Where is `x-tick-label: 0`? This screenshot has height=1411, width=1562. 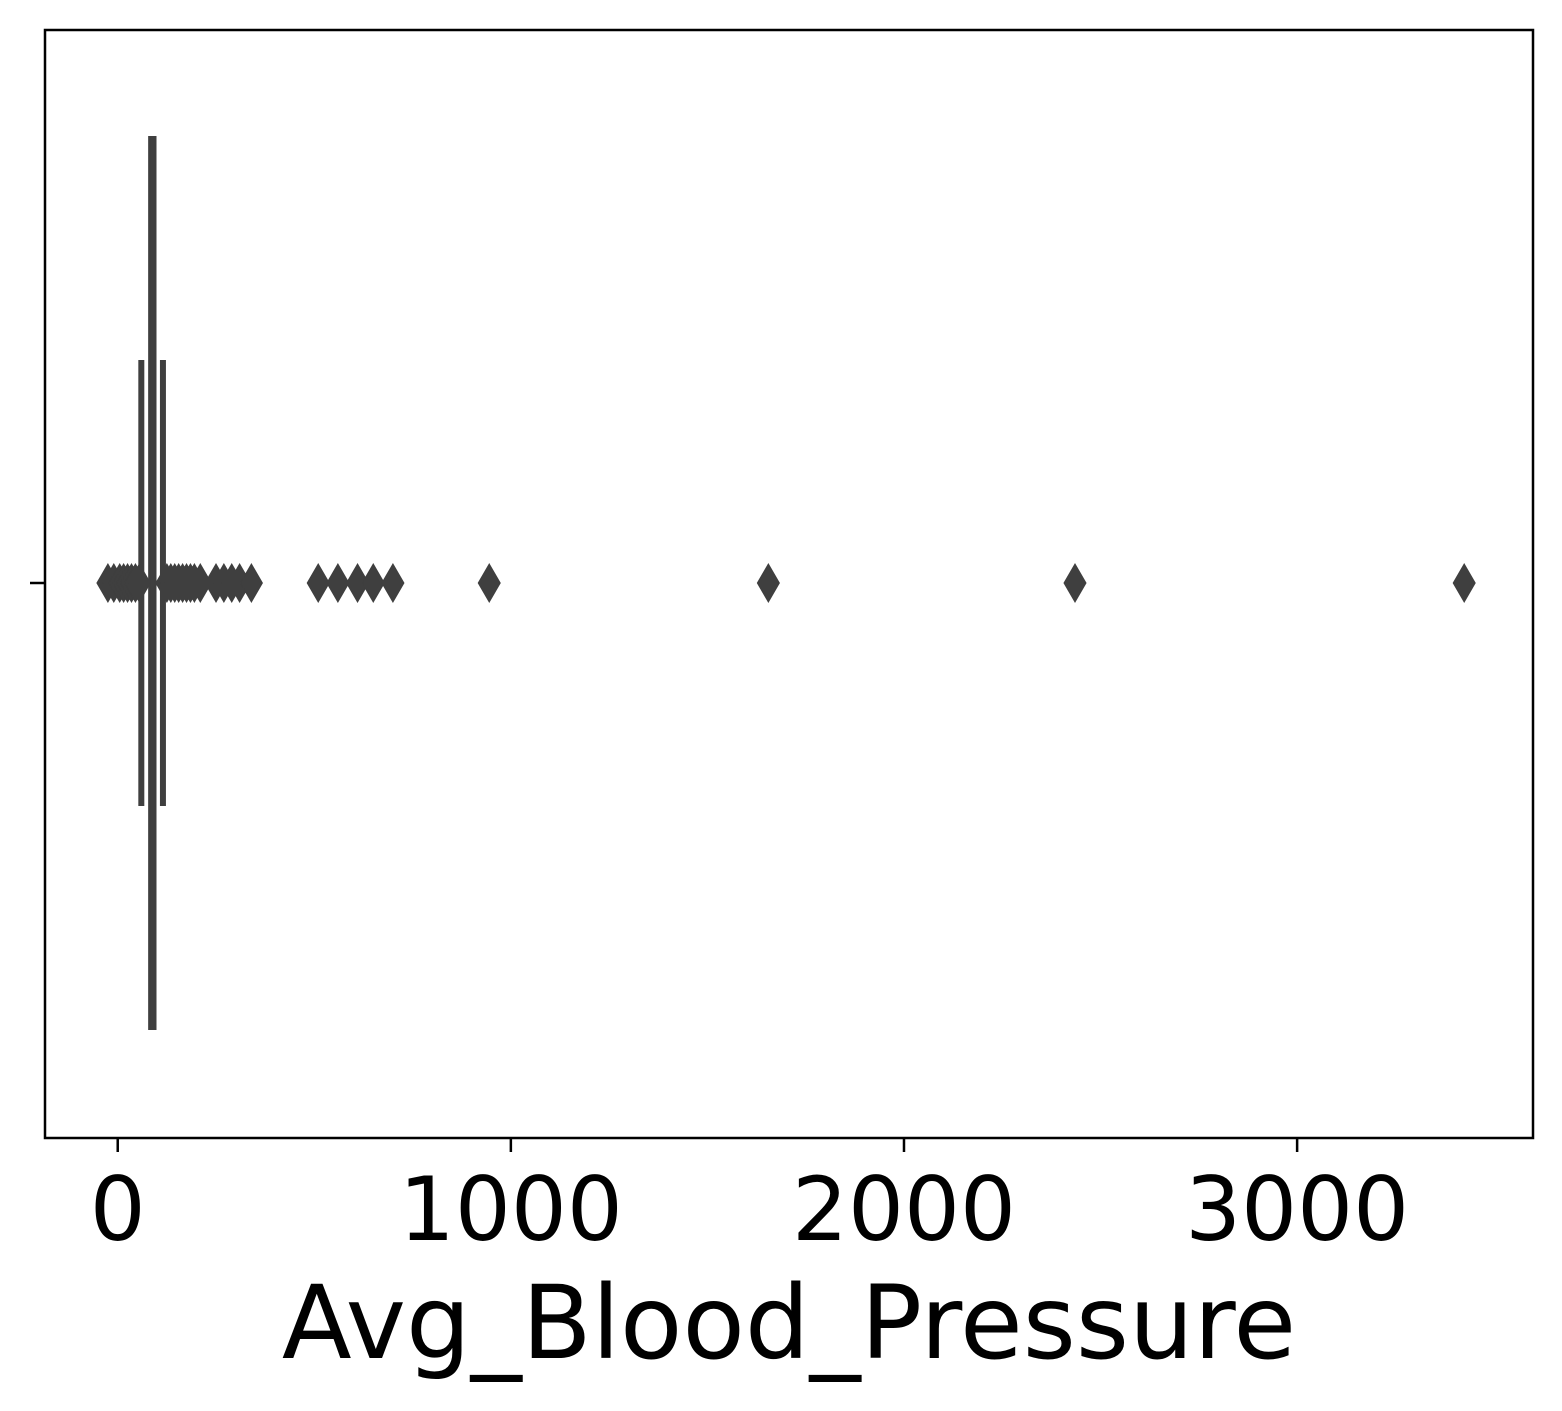
x-tick-label: 0 is located at coordinates (118, 1209).